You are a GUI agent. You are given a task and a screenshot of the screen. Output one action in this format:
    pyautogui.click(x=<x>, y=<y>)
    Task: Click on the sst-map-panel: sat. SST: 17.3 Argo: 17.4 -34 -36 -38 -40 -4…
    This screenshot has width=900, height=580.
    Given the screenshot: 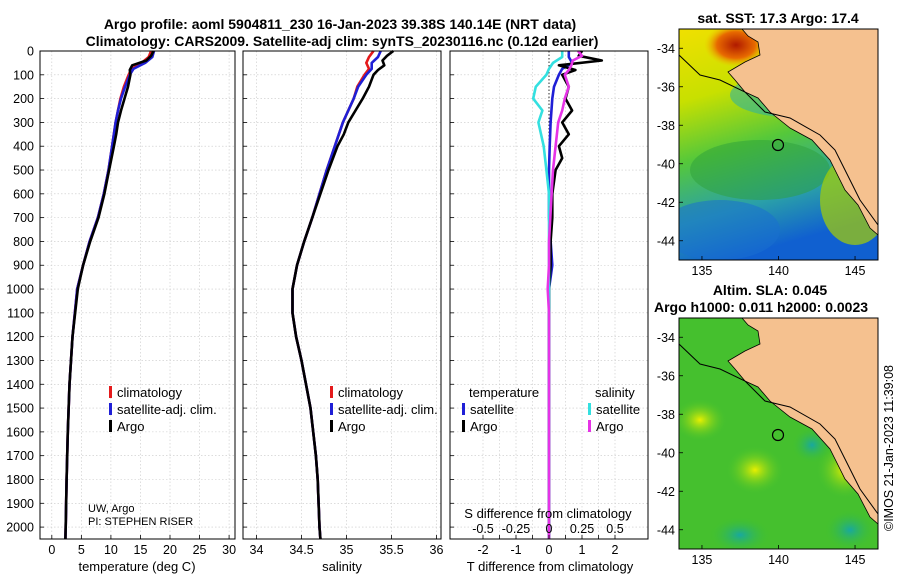 What is the action you would take?
    pyautogui.click(x=768, y=144)
    